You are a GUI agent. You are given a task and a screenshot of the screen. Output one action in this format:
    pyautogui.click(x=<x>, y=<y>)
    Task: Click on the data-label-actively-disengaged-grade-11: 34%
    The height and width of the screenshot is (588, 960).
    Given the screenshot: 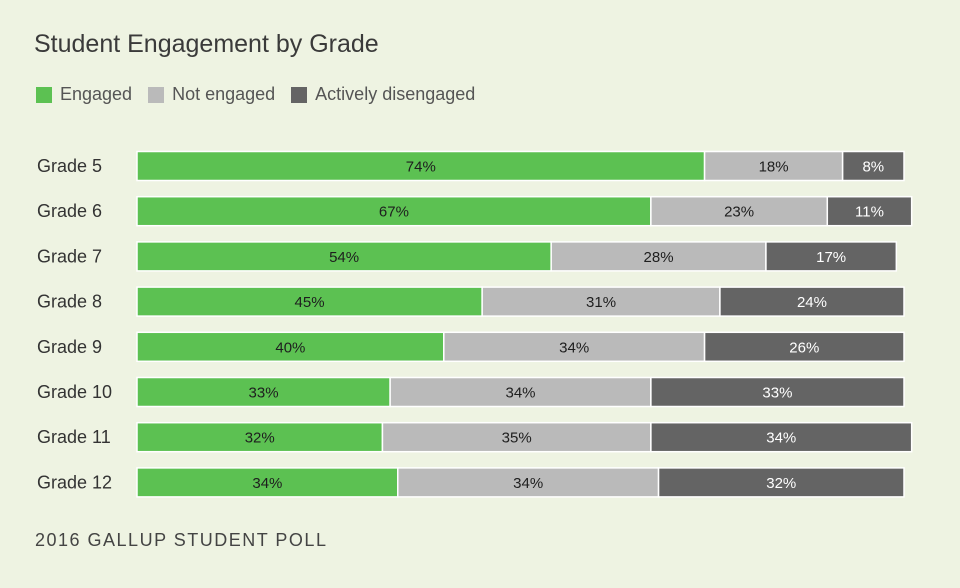 What is the action you would take?
    pyautogui.click(x=781, y=438)
    